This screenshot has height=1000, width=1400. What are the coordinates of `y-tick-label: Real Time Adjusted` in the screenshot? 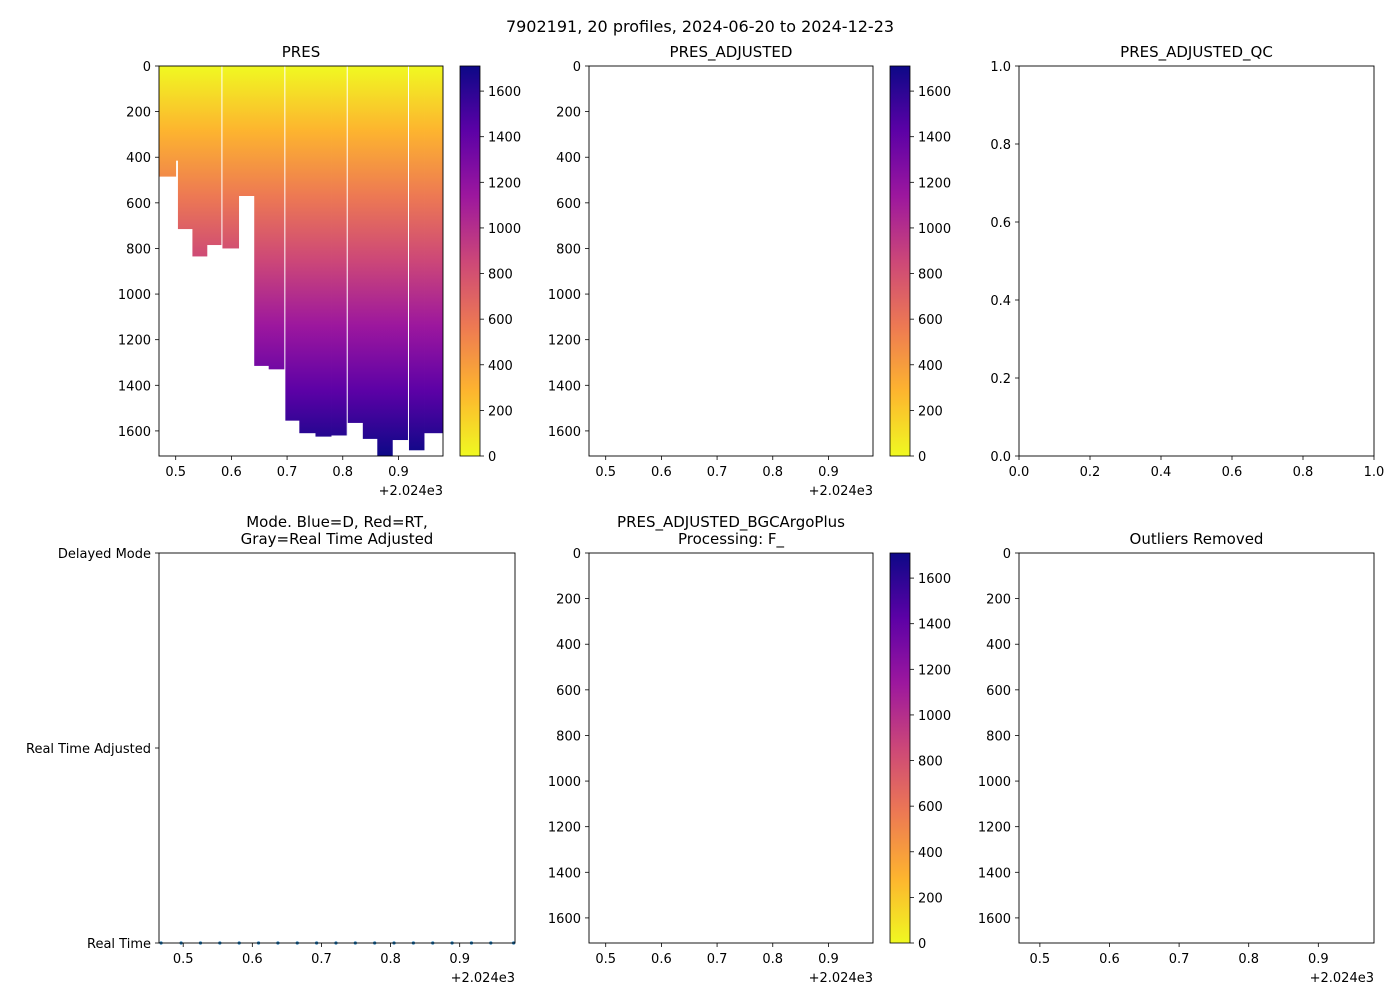 It's located at (88, 749).